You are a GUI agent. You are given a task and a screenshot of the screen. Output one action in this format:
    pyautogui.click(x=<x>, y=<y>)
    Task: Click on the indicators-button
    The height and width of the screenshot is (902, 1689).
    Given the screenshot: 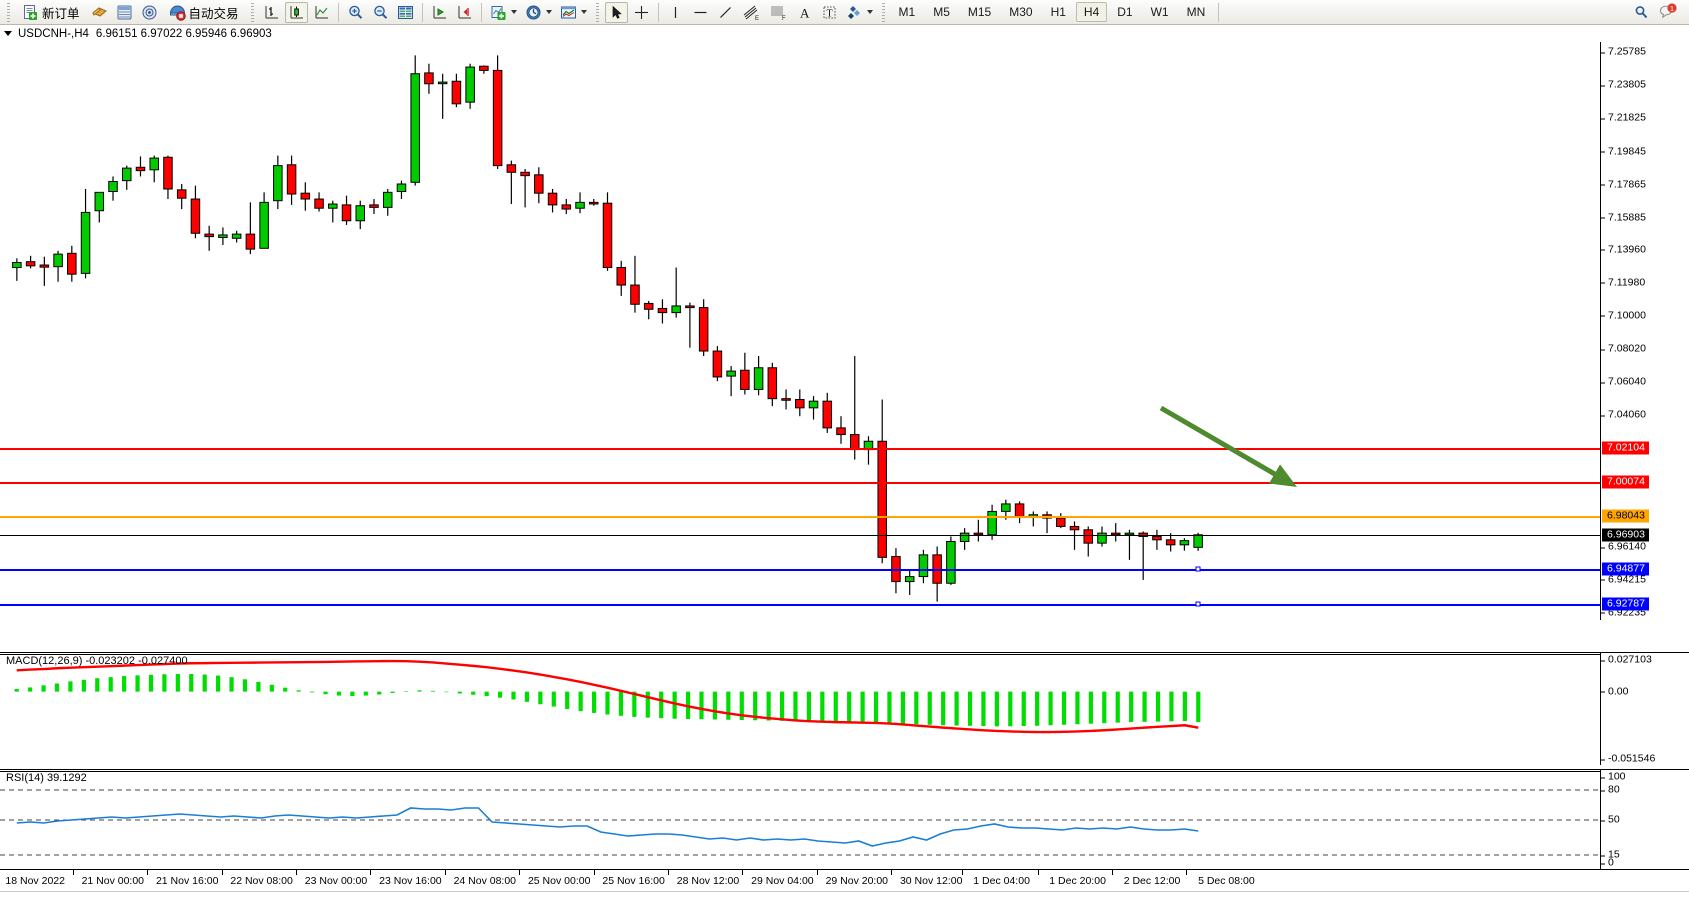 What is the action you would take?
    pyautogui.click(x=99, y=12)
    